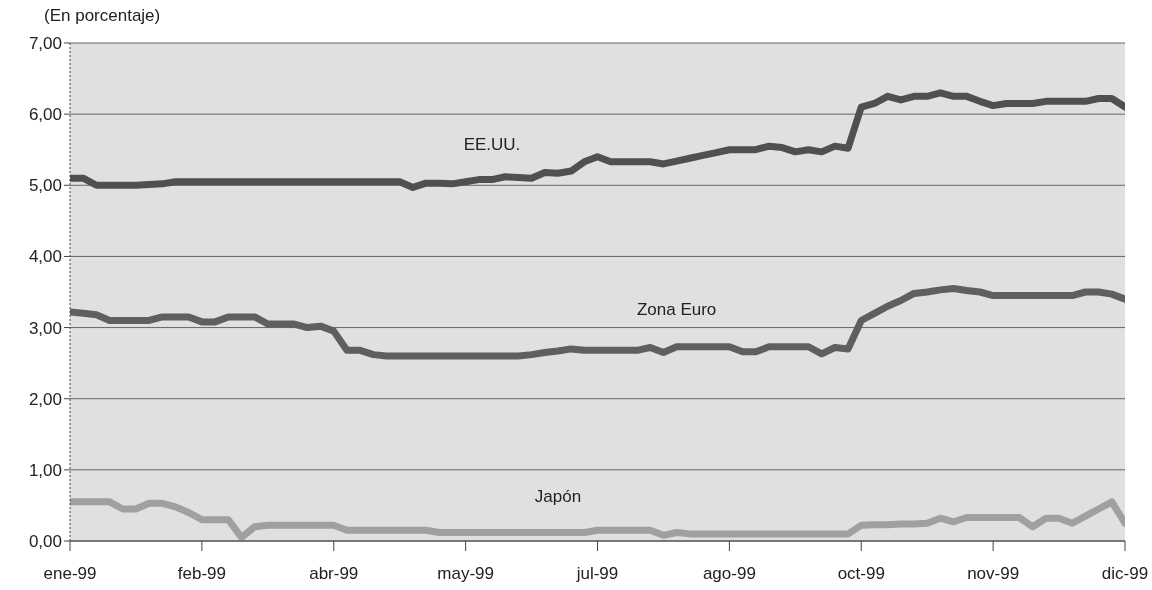 Image resolution: width=1152 pixels, height=590 pixels. What do you see at coordinates (45, 44) in the screenshot?
I see `y-tick-label: 7,00` at bounding box center [45, 44].